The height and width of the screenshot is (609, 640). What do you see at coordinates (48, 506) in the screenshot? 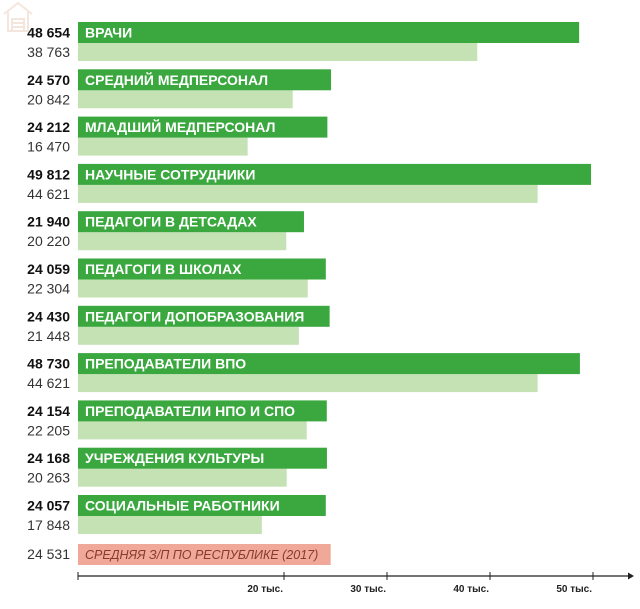
I see `value-label-primary: 24 057` at bounding box center [48, 506].